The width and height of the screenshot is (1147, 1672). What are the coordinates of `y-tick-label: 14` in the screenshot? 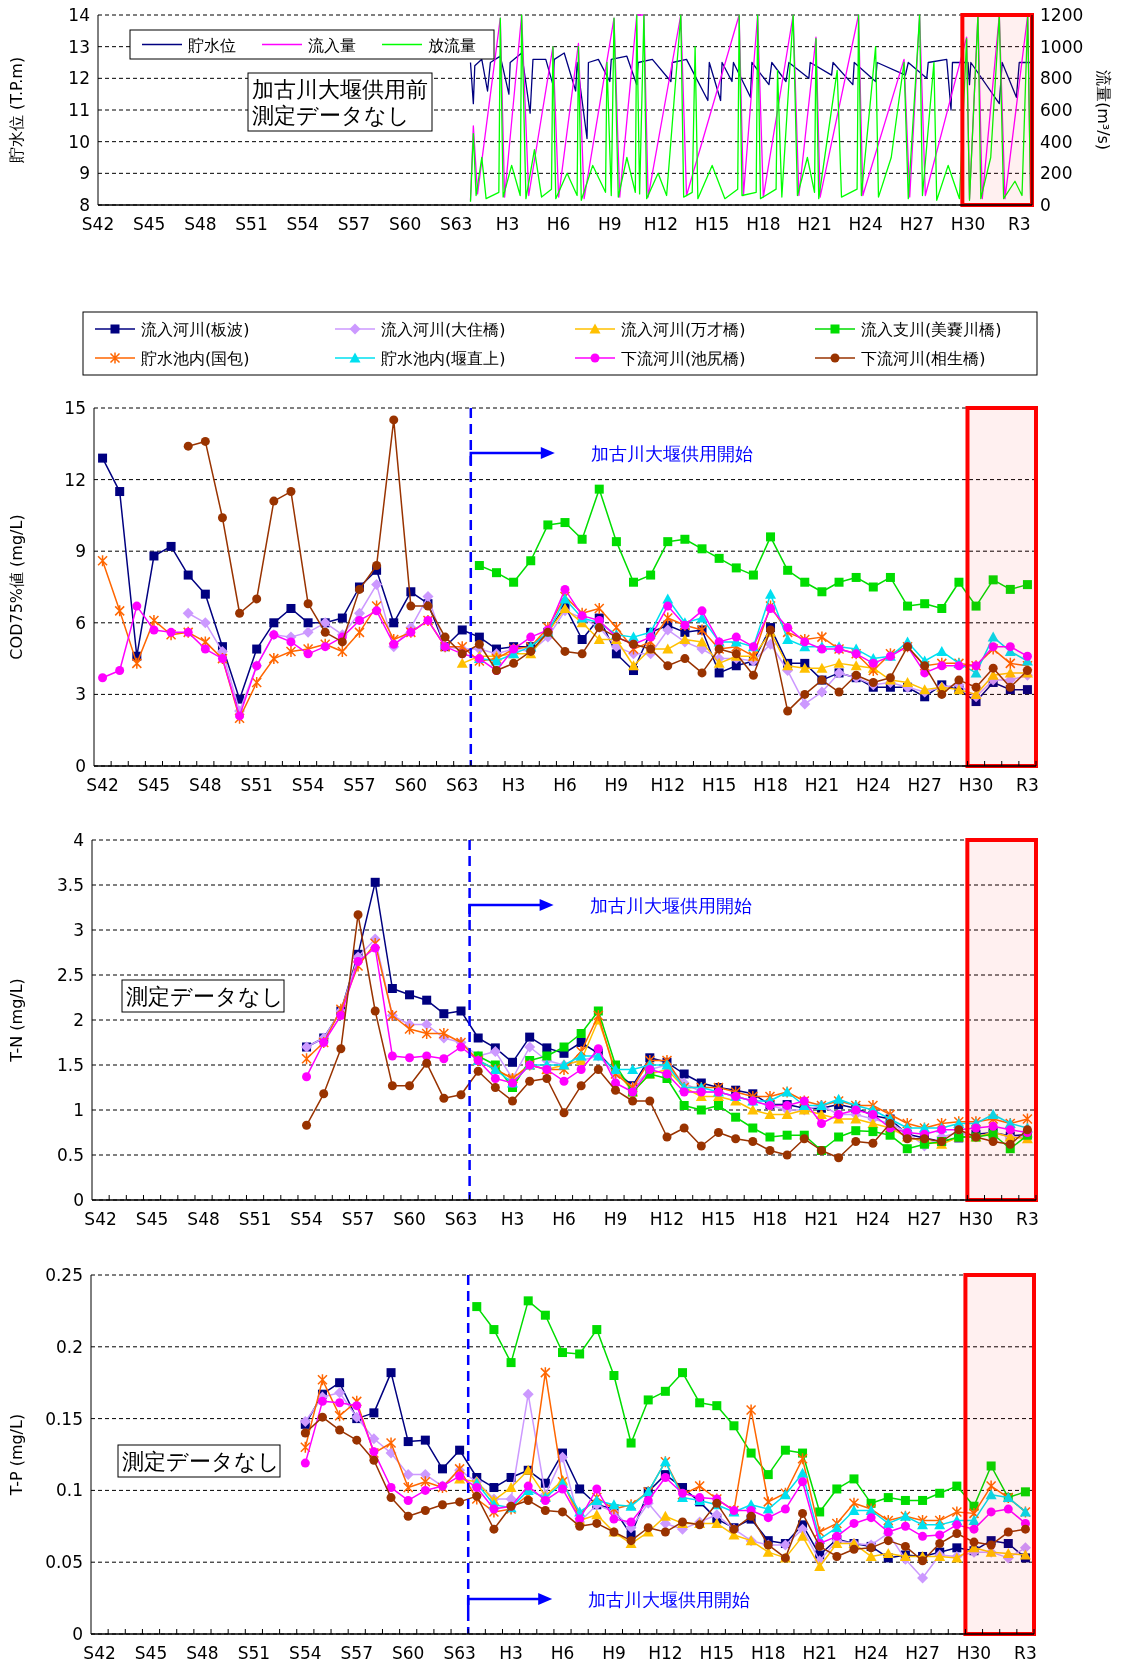 It's located at (79, 15).